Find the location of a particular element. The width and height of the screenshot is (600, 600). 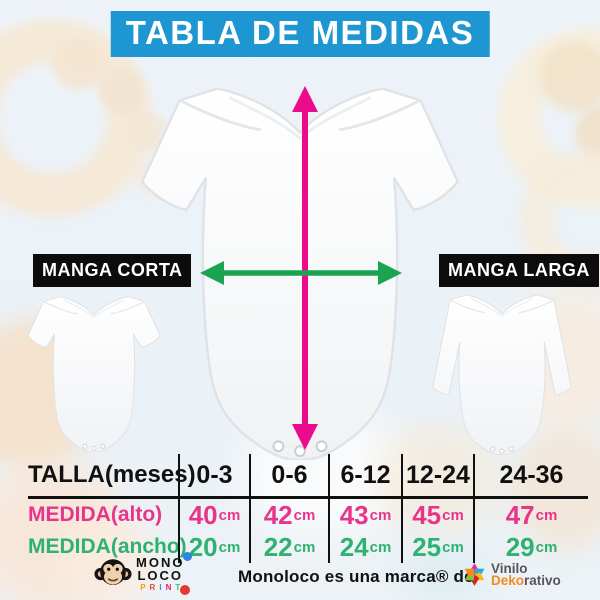

table-cell: 24 cm is located at coordinates (364, 547).